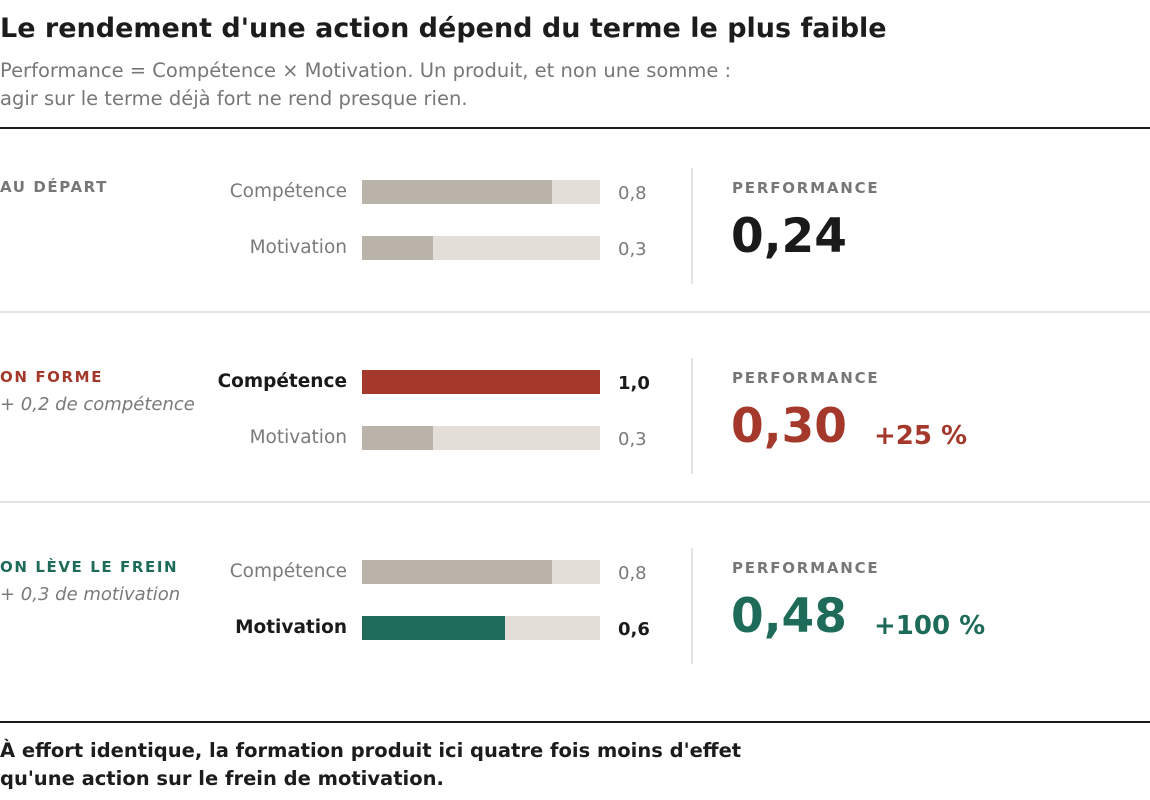 This screenshot has height=800, width=1150. Describe the element at coordinates (789, 236) in the screenshot. I see `performance-value: 0,24` at that location.